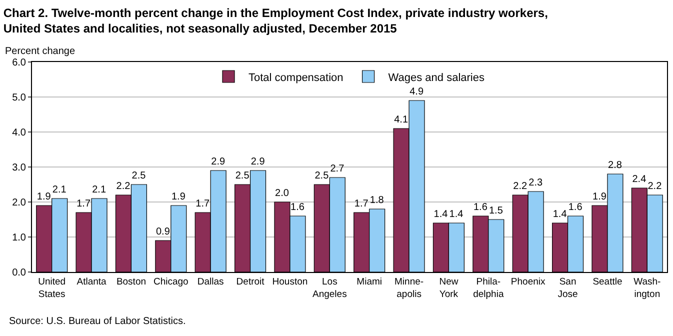 The width and height of the screenshot is (673, 336). Describe the element at coordinates (409, 288) in the screenshot. I see `x-tick-label: Minne- apolis` at that location.